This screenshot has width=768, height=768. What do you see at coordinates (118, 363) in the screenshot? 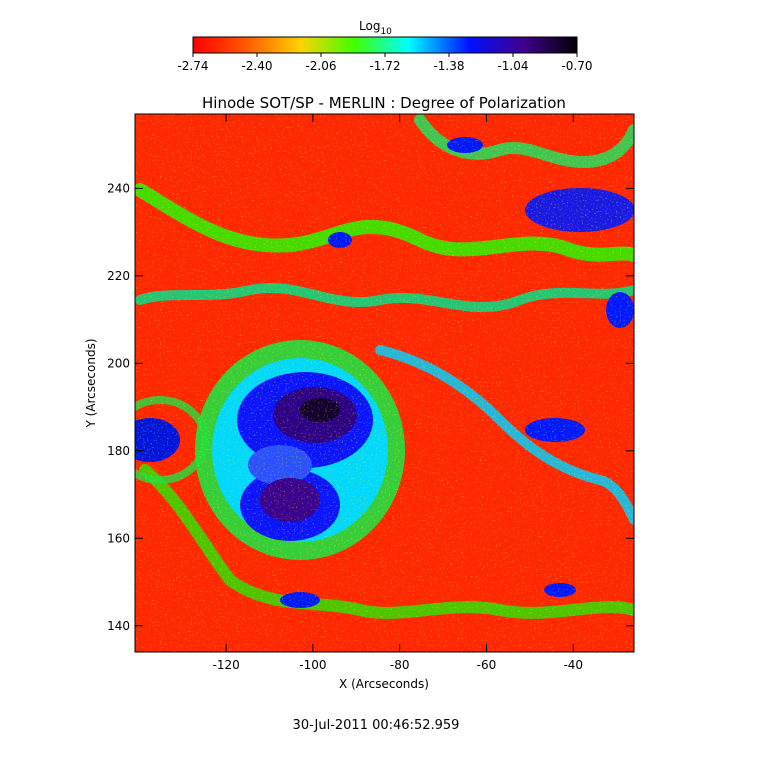
I see `y-tick-label: 200` at bounding box center [118, 363].